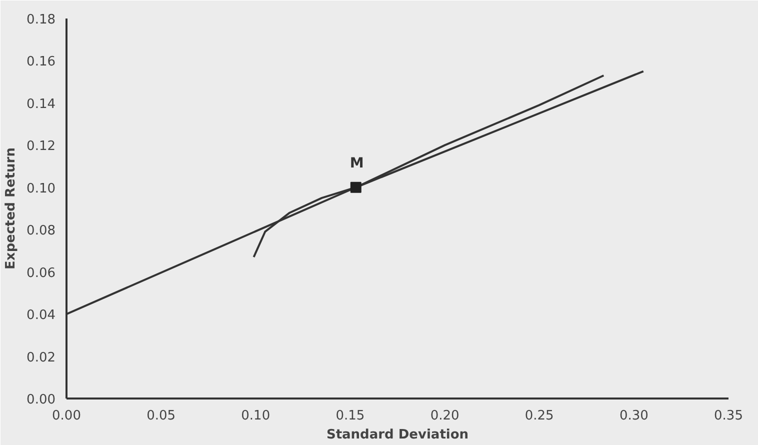 This screenshot has height=445, width=758. Describe the element at coordinates (397, 435) in the screenshot. I see `x-axis-title: Standard Deviation` at that location.